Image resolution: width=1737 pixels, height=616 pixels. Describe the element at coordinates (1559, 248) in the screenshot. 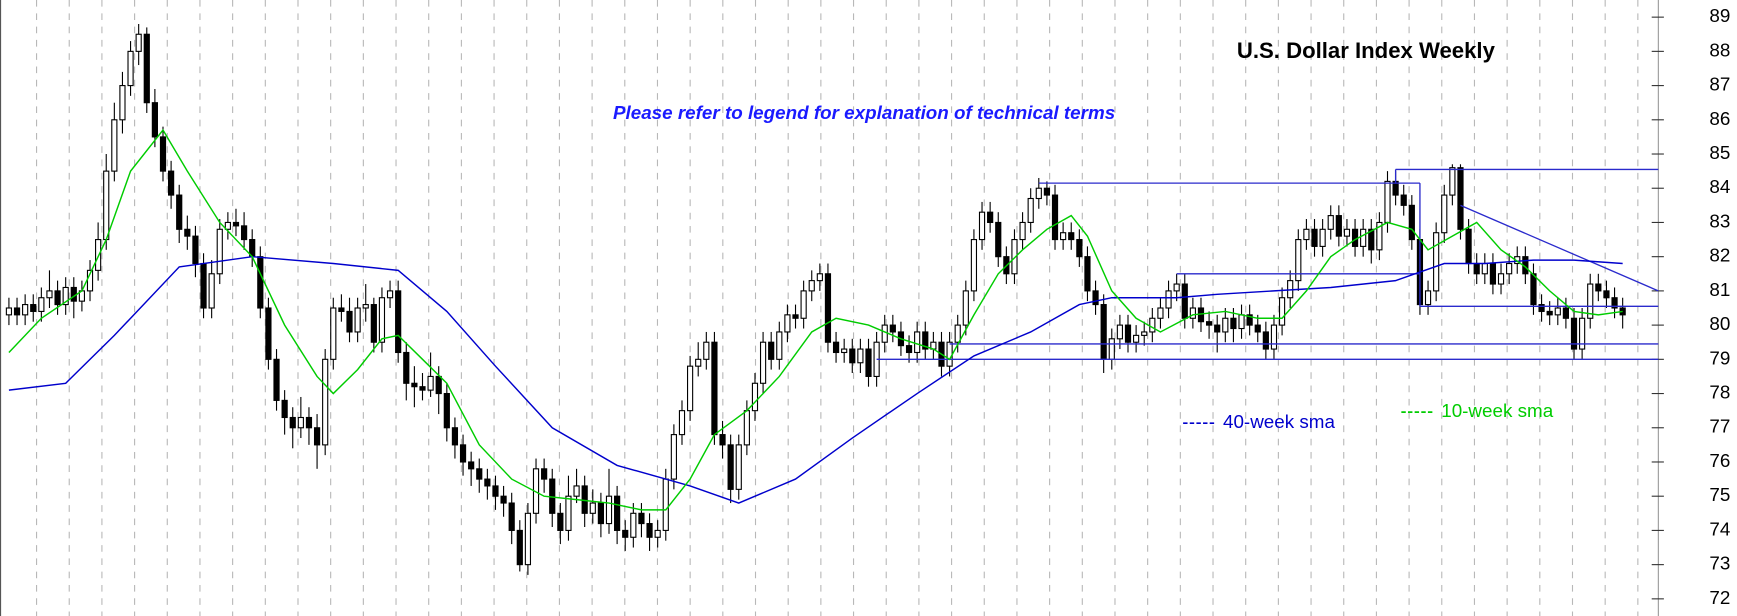

I see `trend-line` at that location.